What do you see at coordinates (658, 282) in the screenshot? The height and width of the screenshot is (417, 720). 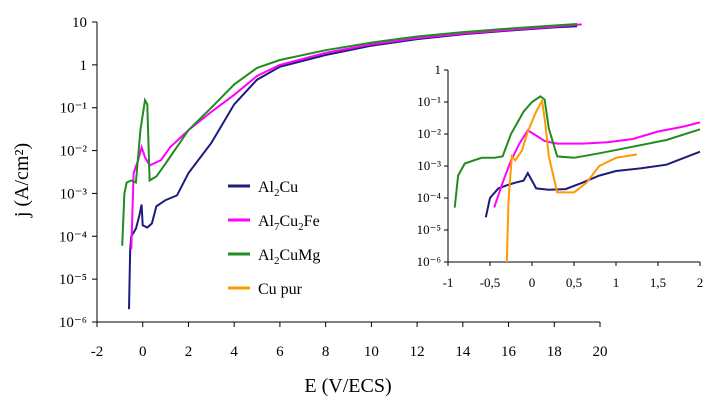 I see `inset-x-tick-label: 1,5` at bounding box center [658, 282].